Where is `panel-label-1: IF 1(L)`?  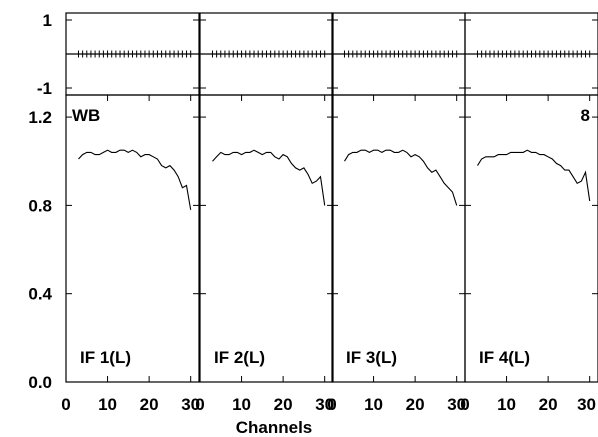 panel-label-1: IF 1(L) is located at coordinates (105, 357).